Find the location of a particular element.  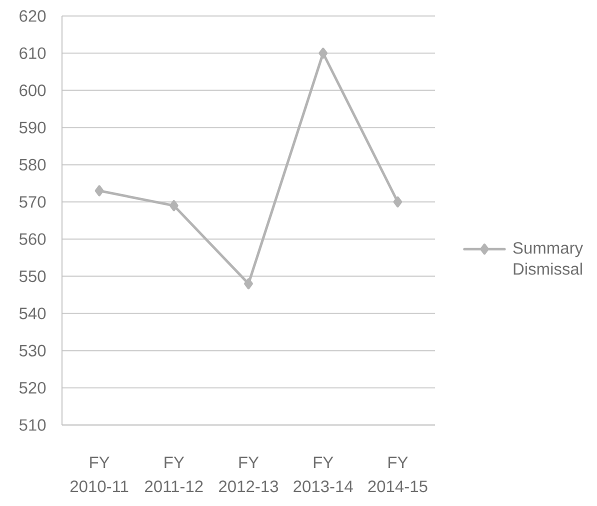

x-tick-label: FY 2011-12 is located at coordinates (174, 474).